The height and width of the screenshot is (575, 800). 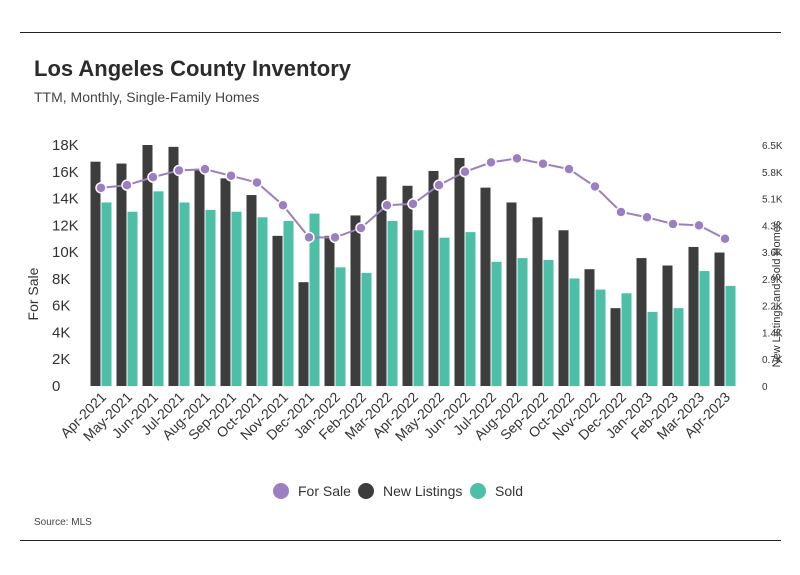 I want to click on right-tick-label: 5.1K, so click(x=772, y=200).